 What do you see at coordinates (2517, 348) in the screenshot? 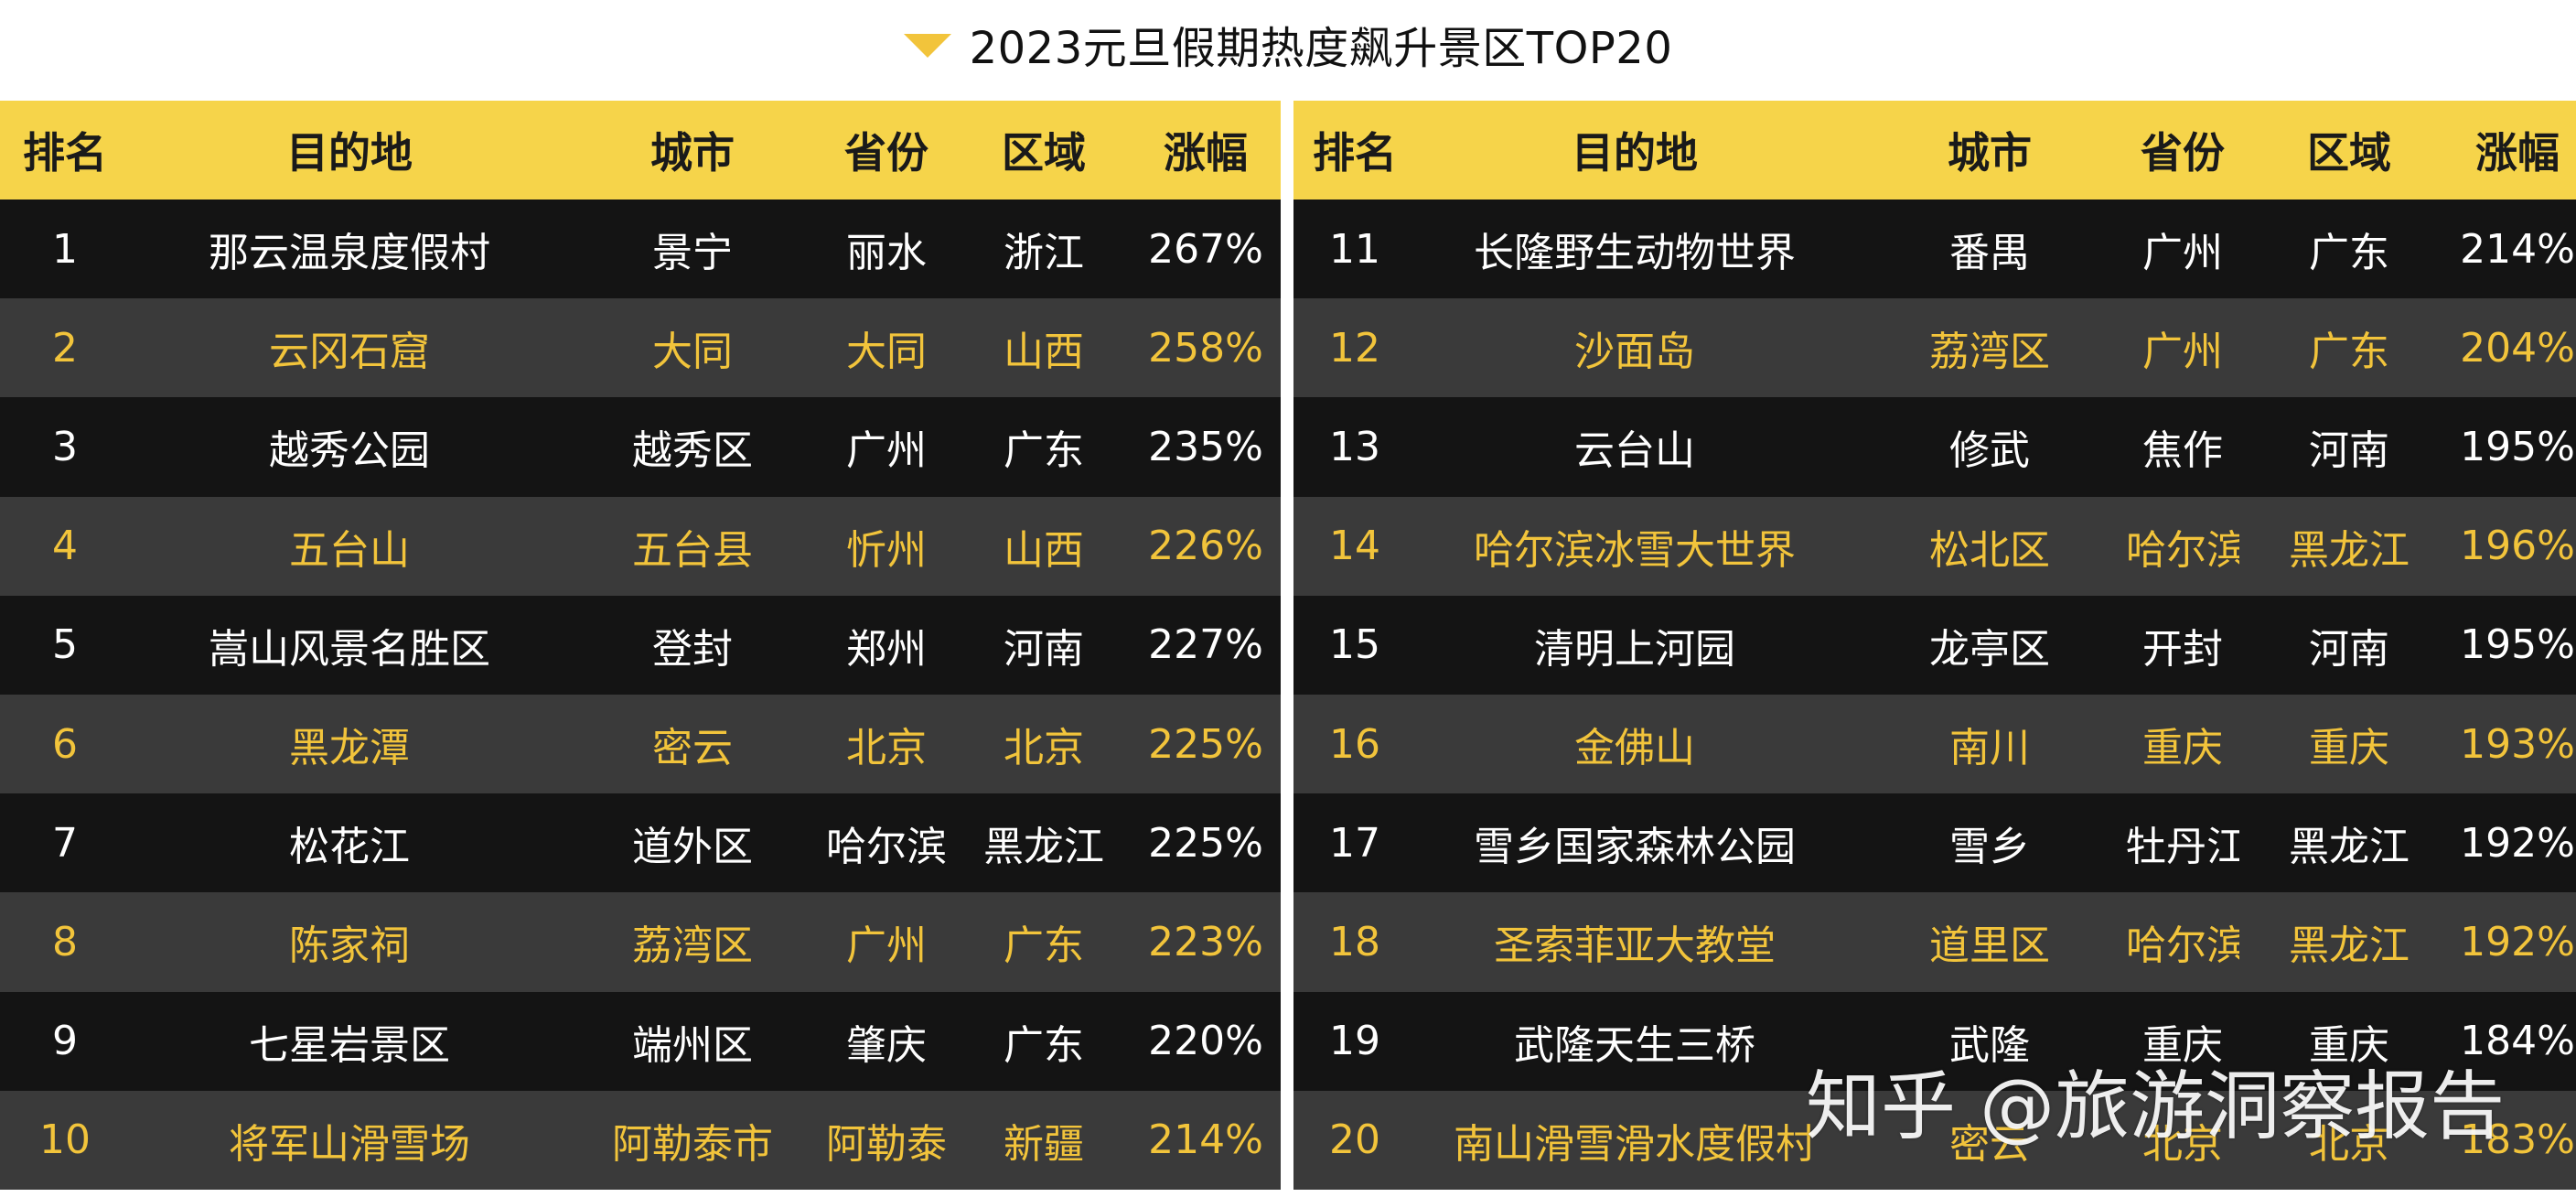
I see `growth-cell: 204%` at bounding box center [2517, 348].